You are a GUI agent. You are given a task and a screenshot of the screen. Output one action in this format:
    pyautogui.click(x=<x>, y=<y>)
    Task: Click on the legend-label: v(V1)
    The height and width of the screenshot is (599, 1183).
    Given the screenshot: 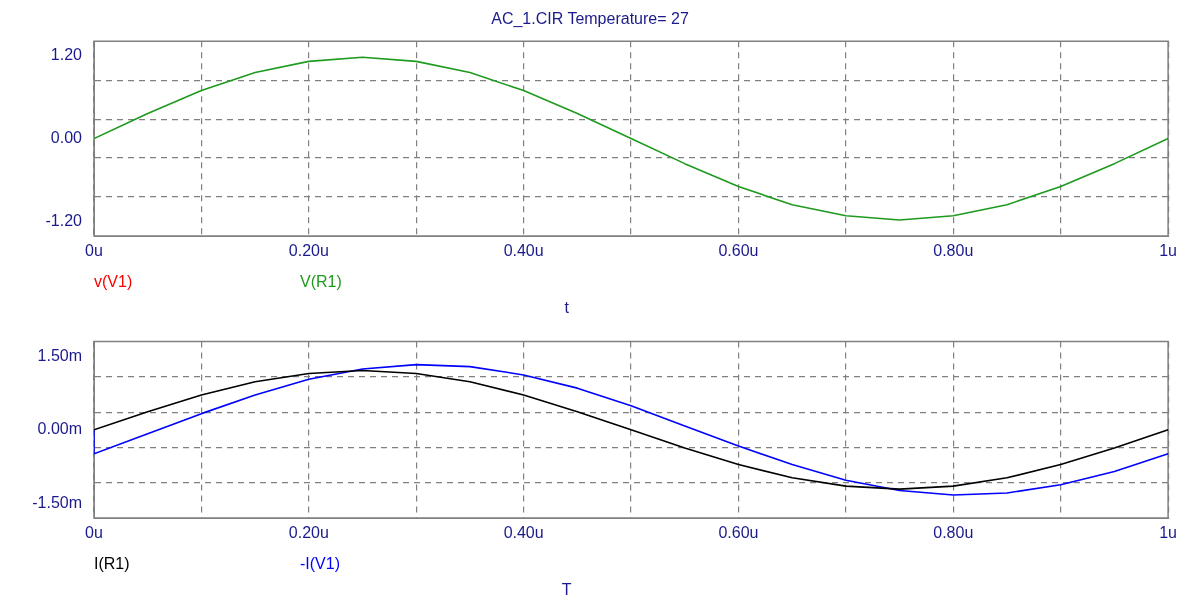 What is the action you would take?
    pyautogui.click(x=113, y=282)
    